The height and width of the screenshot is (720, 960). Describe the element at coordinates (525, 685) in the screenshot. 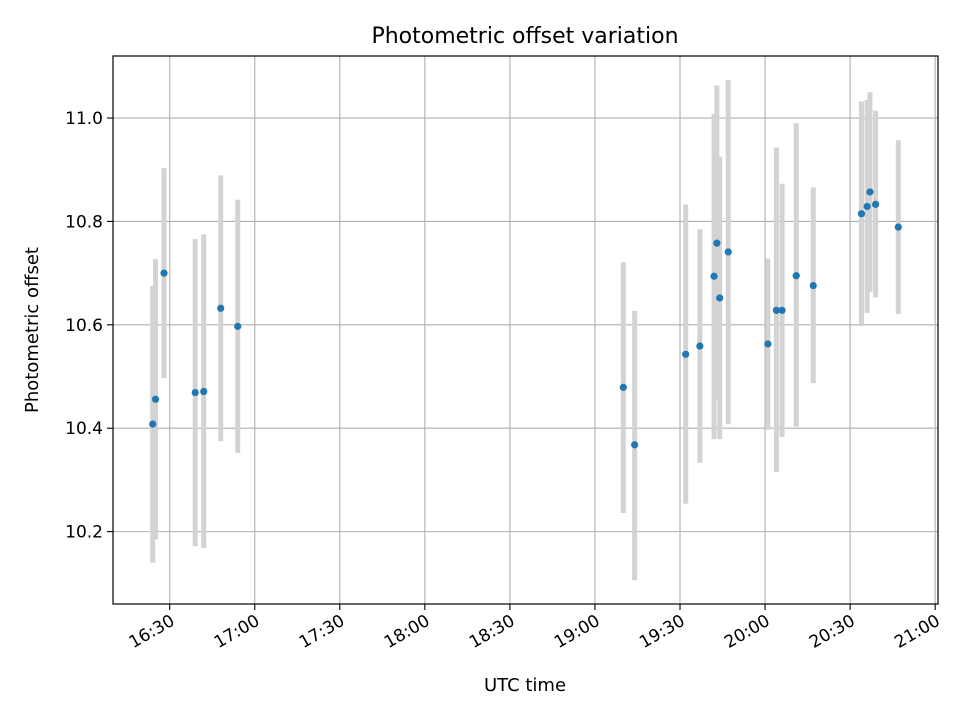

I see `x-axis-label: UTC time` at that location.